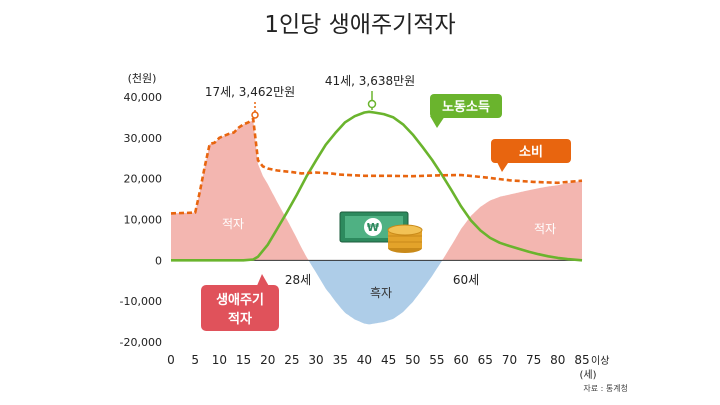 This screenshot has width=720, height=405. I want to click on peak-consumption-marker, so click(255, 115).